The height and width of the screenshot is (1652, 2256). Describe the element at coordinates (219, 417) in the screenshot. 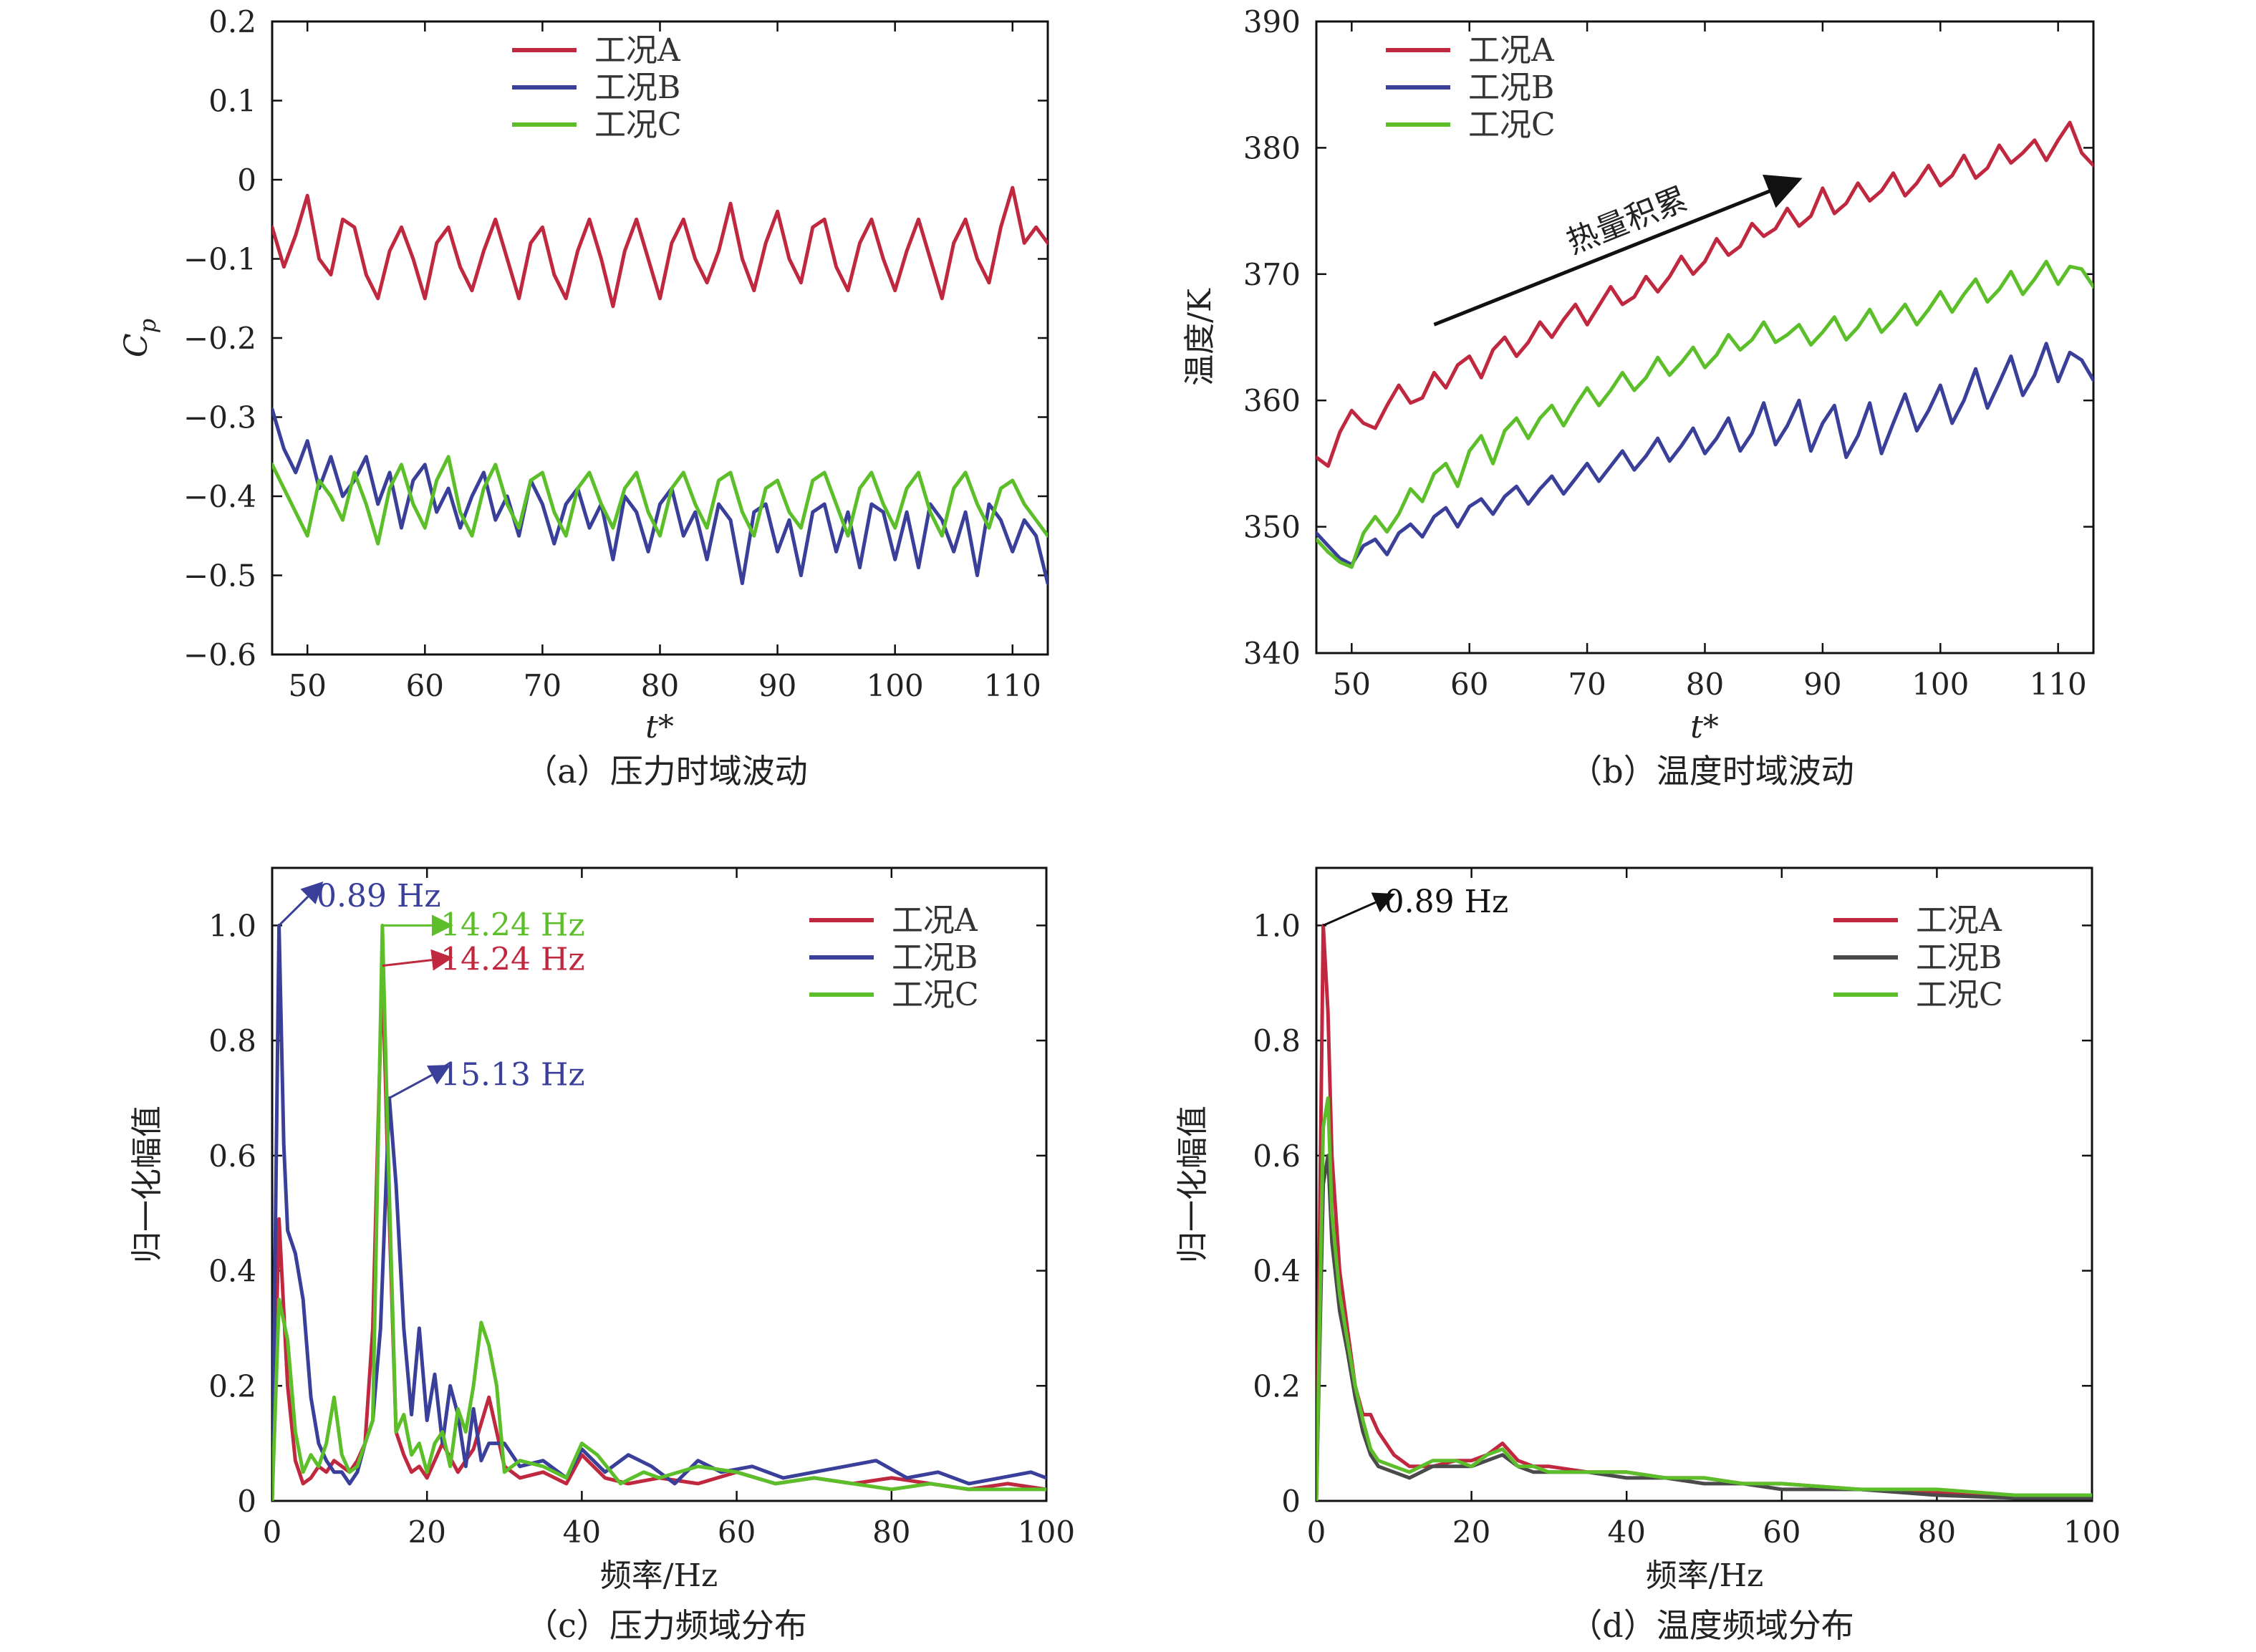

I see `panel-a-ytick-label: −0.3` at that location.